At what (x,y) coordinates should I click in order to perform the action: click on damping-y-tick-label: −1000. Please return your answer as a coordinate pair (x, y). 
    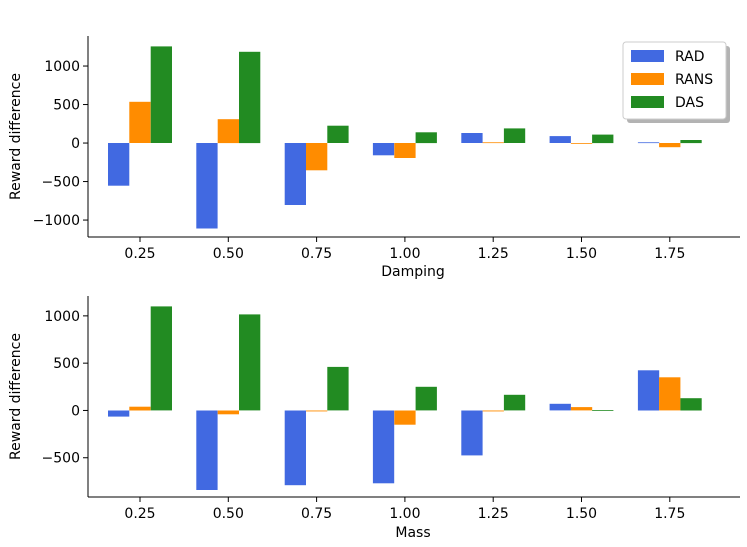
    Looking at the image, I should click on (56, 221).